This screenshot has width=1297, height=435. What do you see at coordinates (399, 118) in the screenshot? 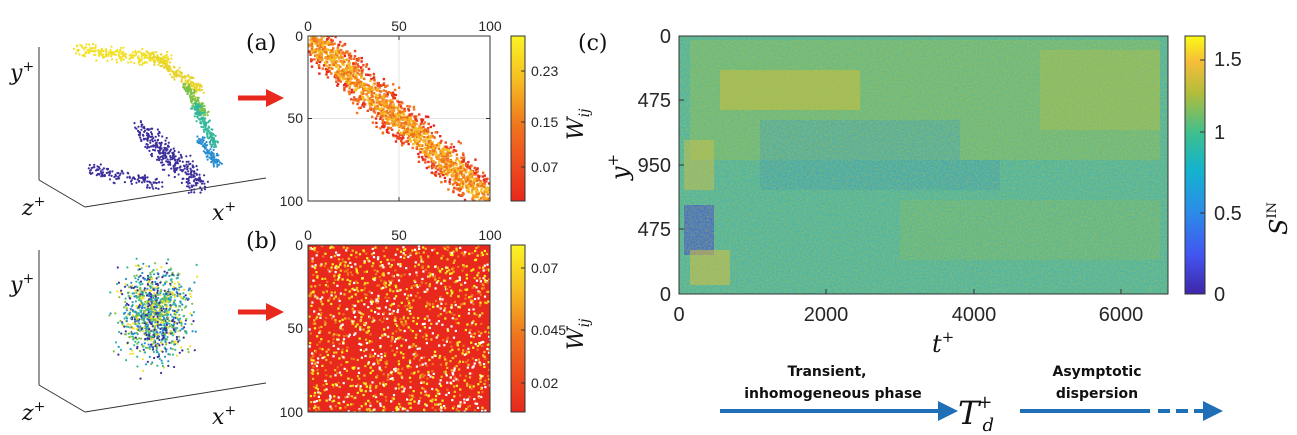
I see `panel-a-tick-marks` at bounding box center [399, 118].